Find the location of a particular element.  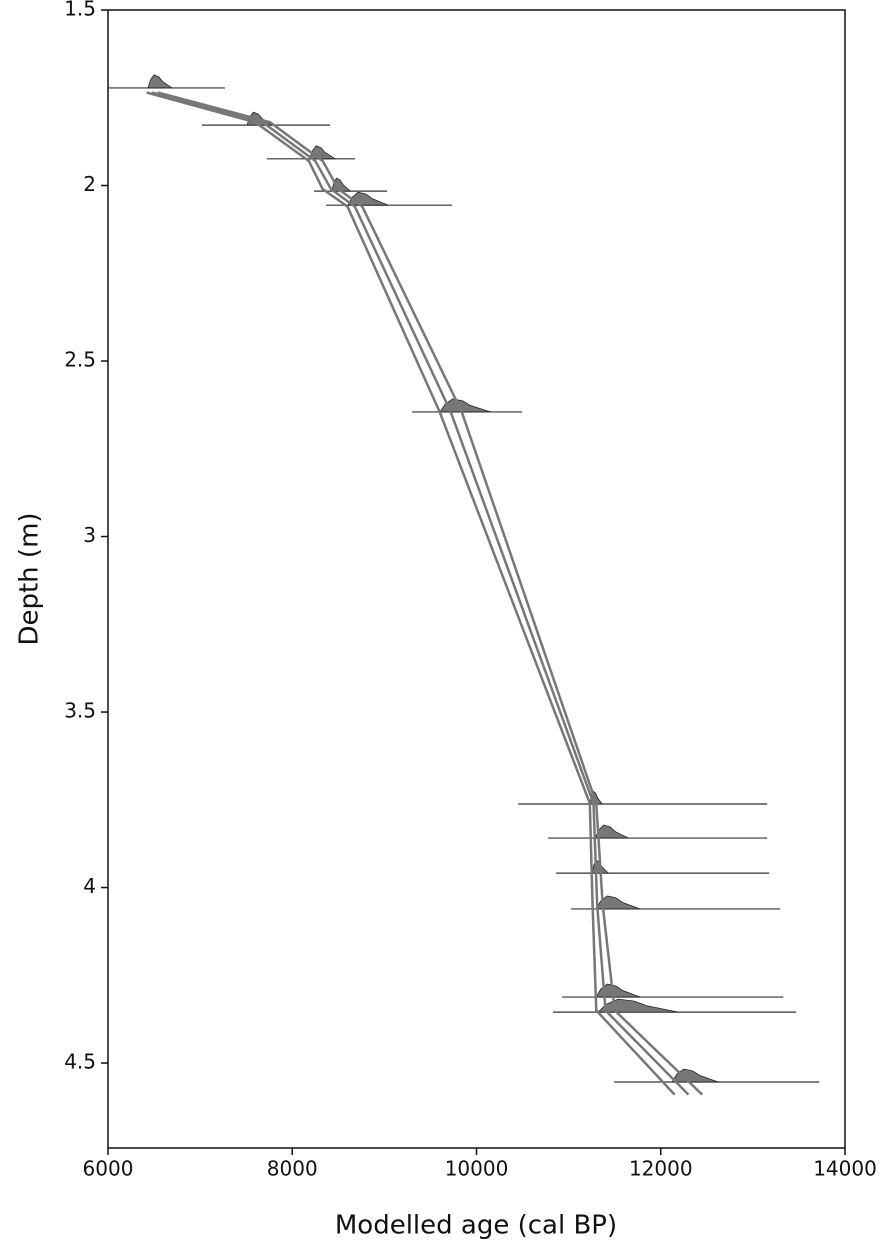

x-tick-label: 8000 is located at coordinates (292, 1169).